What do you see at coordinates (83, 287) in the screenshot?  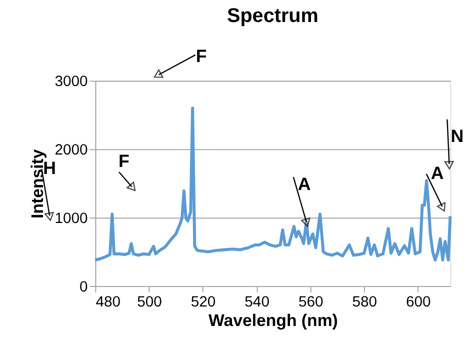 I see `y-tick-label: 0` at bounding box center [83, 287].